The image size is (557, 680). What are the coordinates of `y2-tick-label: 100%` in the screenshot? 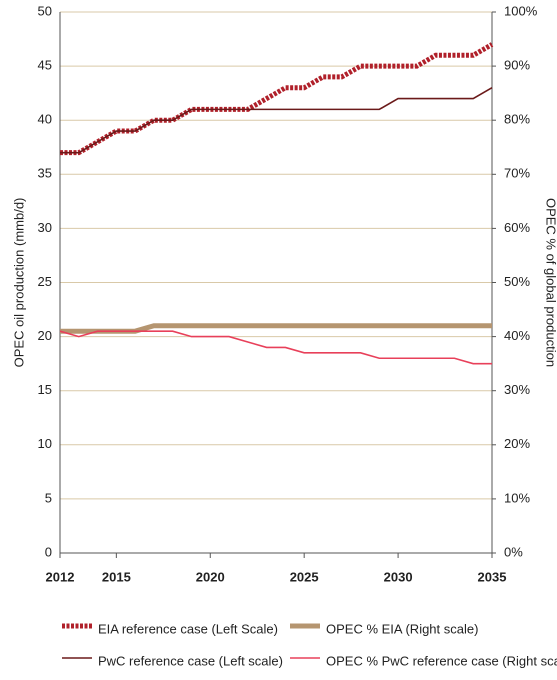 It's located at (521, 10).